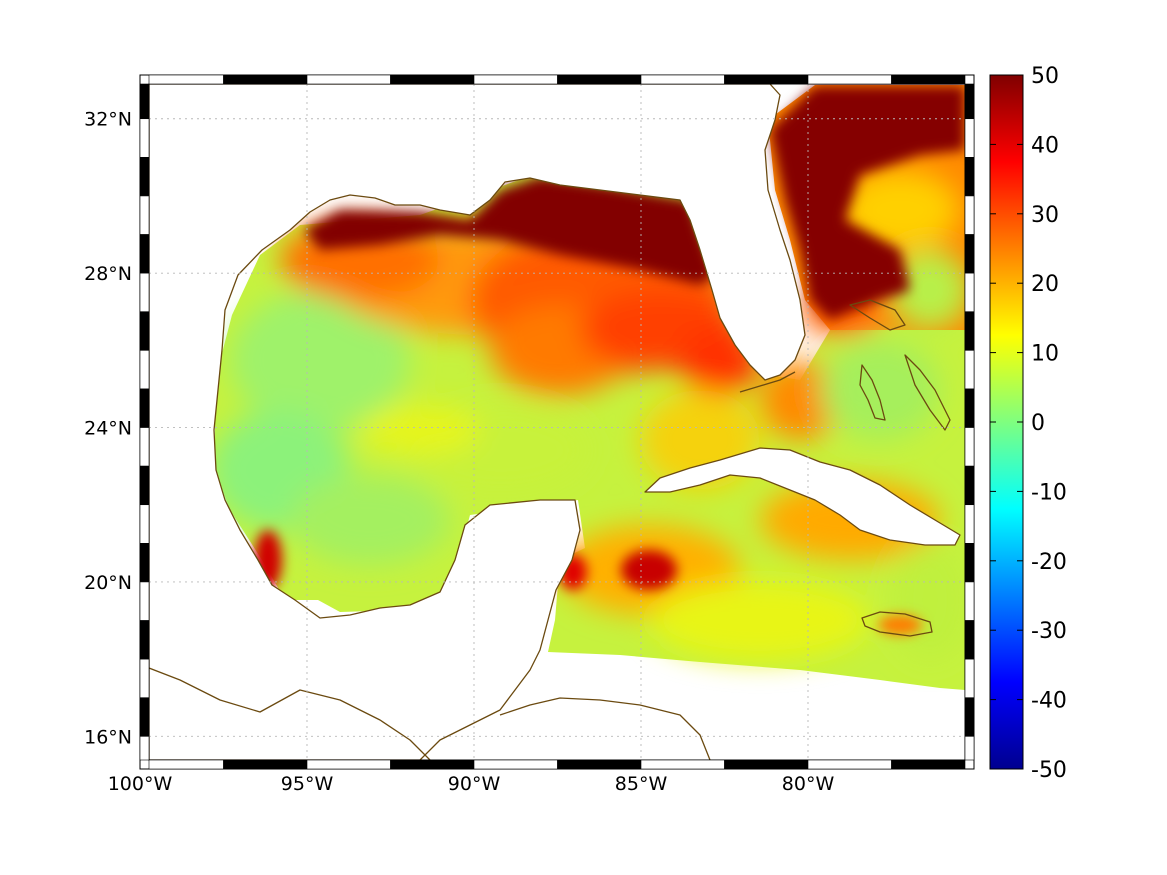  I want to click on y-tick-label: 20°N, so click(108, 583).